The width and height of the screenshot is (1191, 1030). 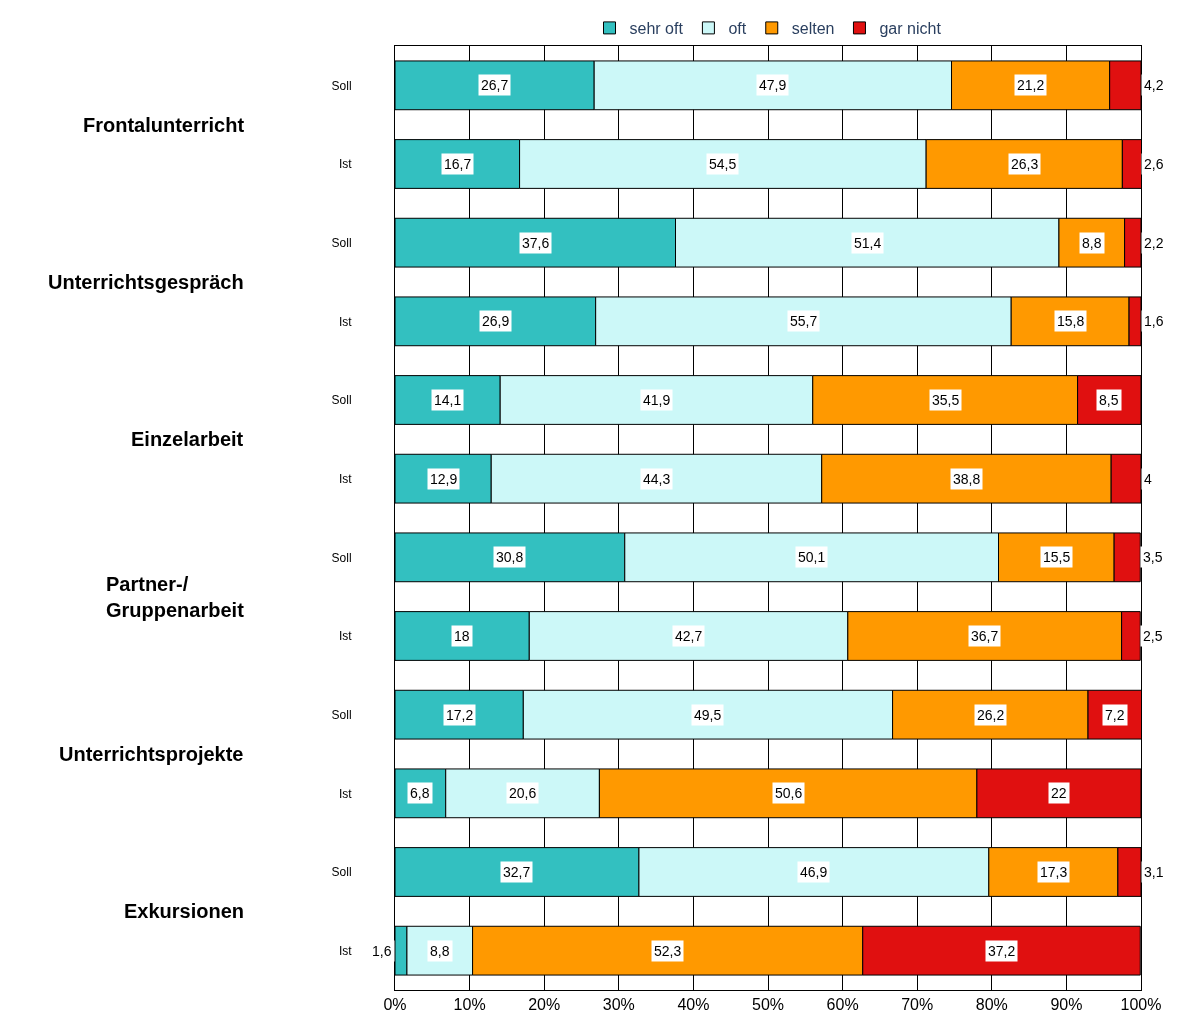 What do you see at coordinates (1141, 1005) in the screenshot?
I see `x-tick-label: 100%` at bounding box center [1141, 1005].